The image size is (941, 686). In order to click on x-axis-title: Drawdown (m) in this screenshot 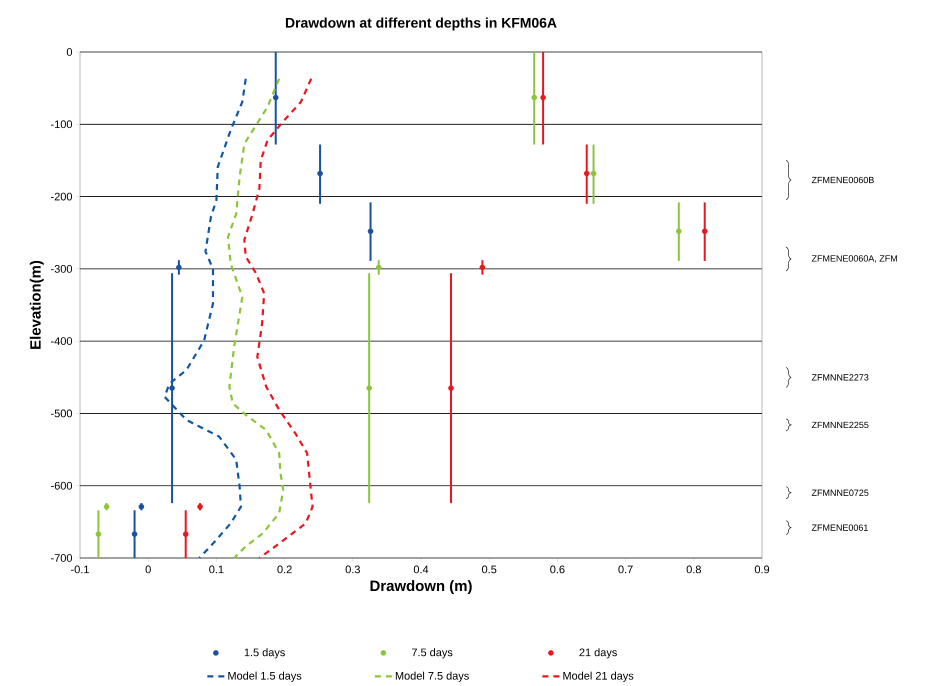, I will do `click(421, 587)`.